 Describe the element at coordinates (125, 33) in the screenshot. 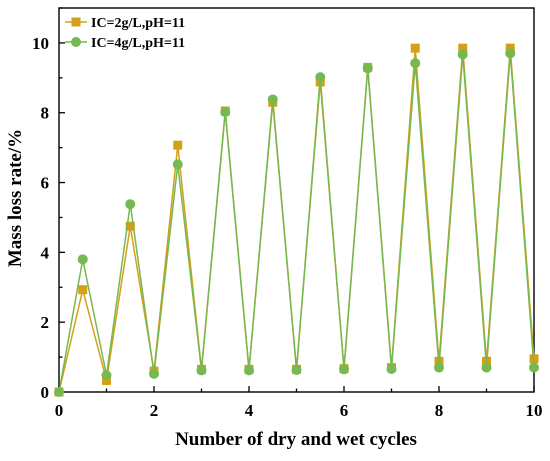

I see `legend: IC=2g/L,pH=11 IC=4g/L,pH=11` at that location.